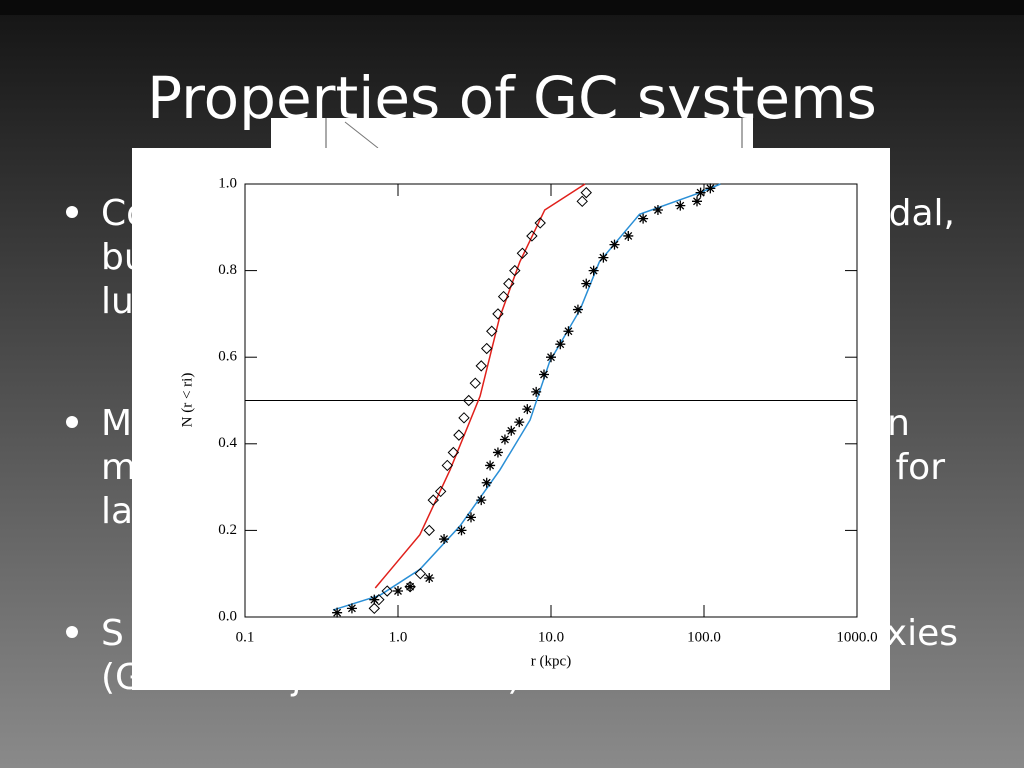  What do you see at coordinates (361, 135) in the screenshot?
I see `image-line` at bounding box center [361, 135].